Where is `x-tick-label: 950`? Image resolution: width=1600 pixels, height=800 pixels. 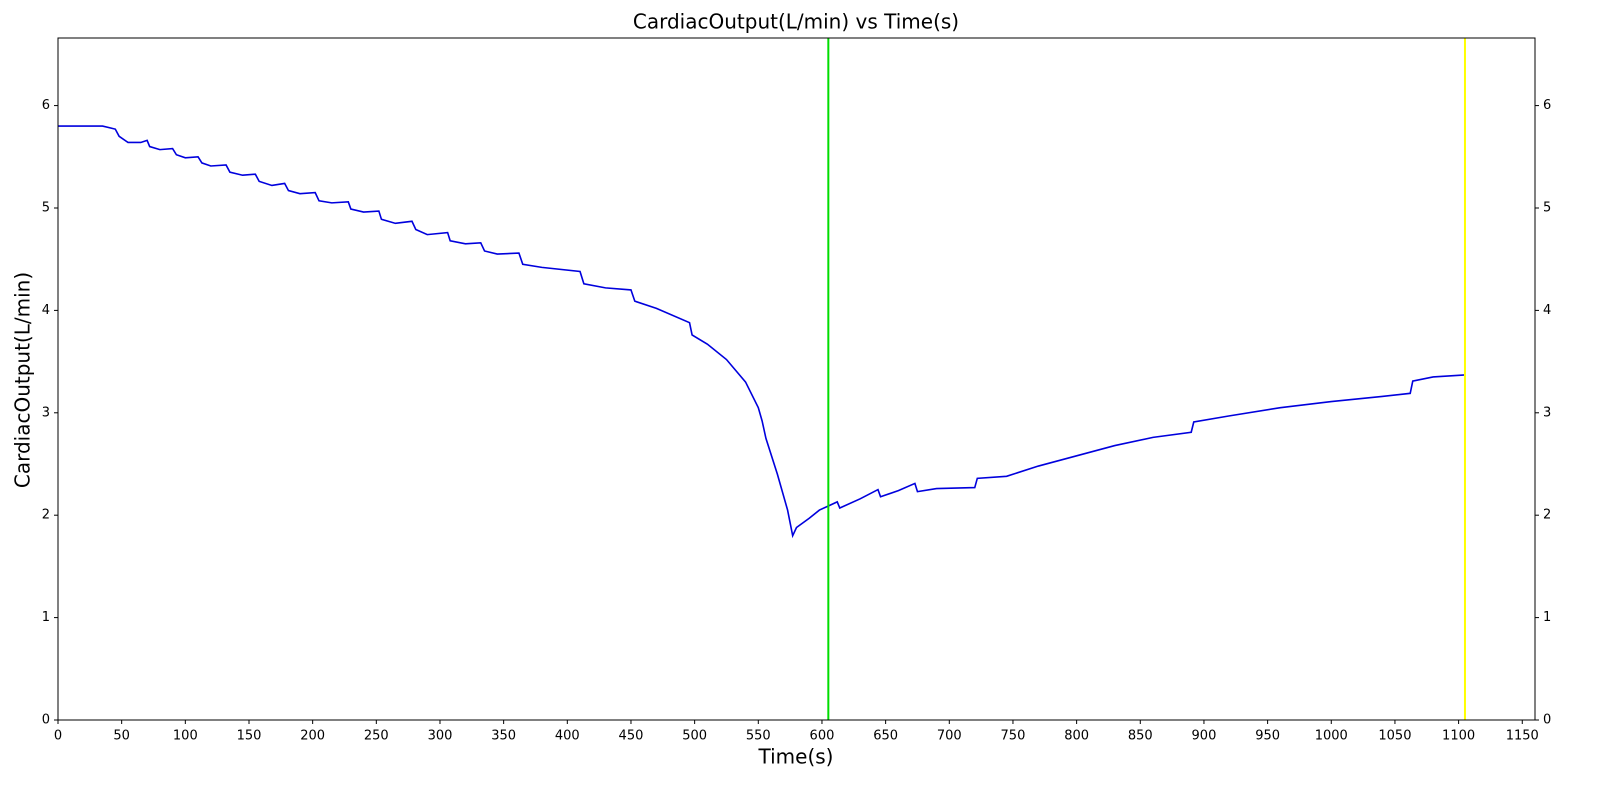
x-tick-label: 950 is located at coordinates (1267, 736).